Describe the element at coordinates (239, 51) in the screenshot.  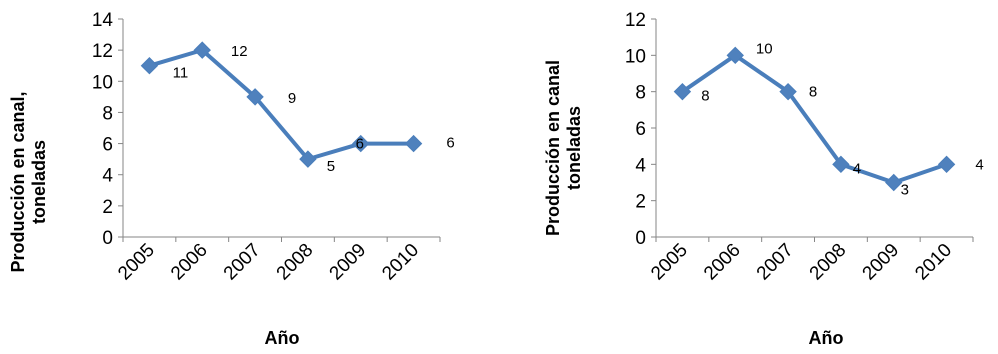
I see `data-label: 12` at that location.